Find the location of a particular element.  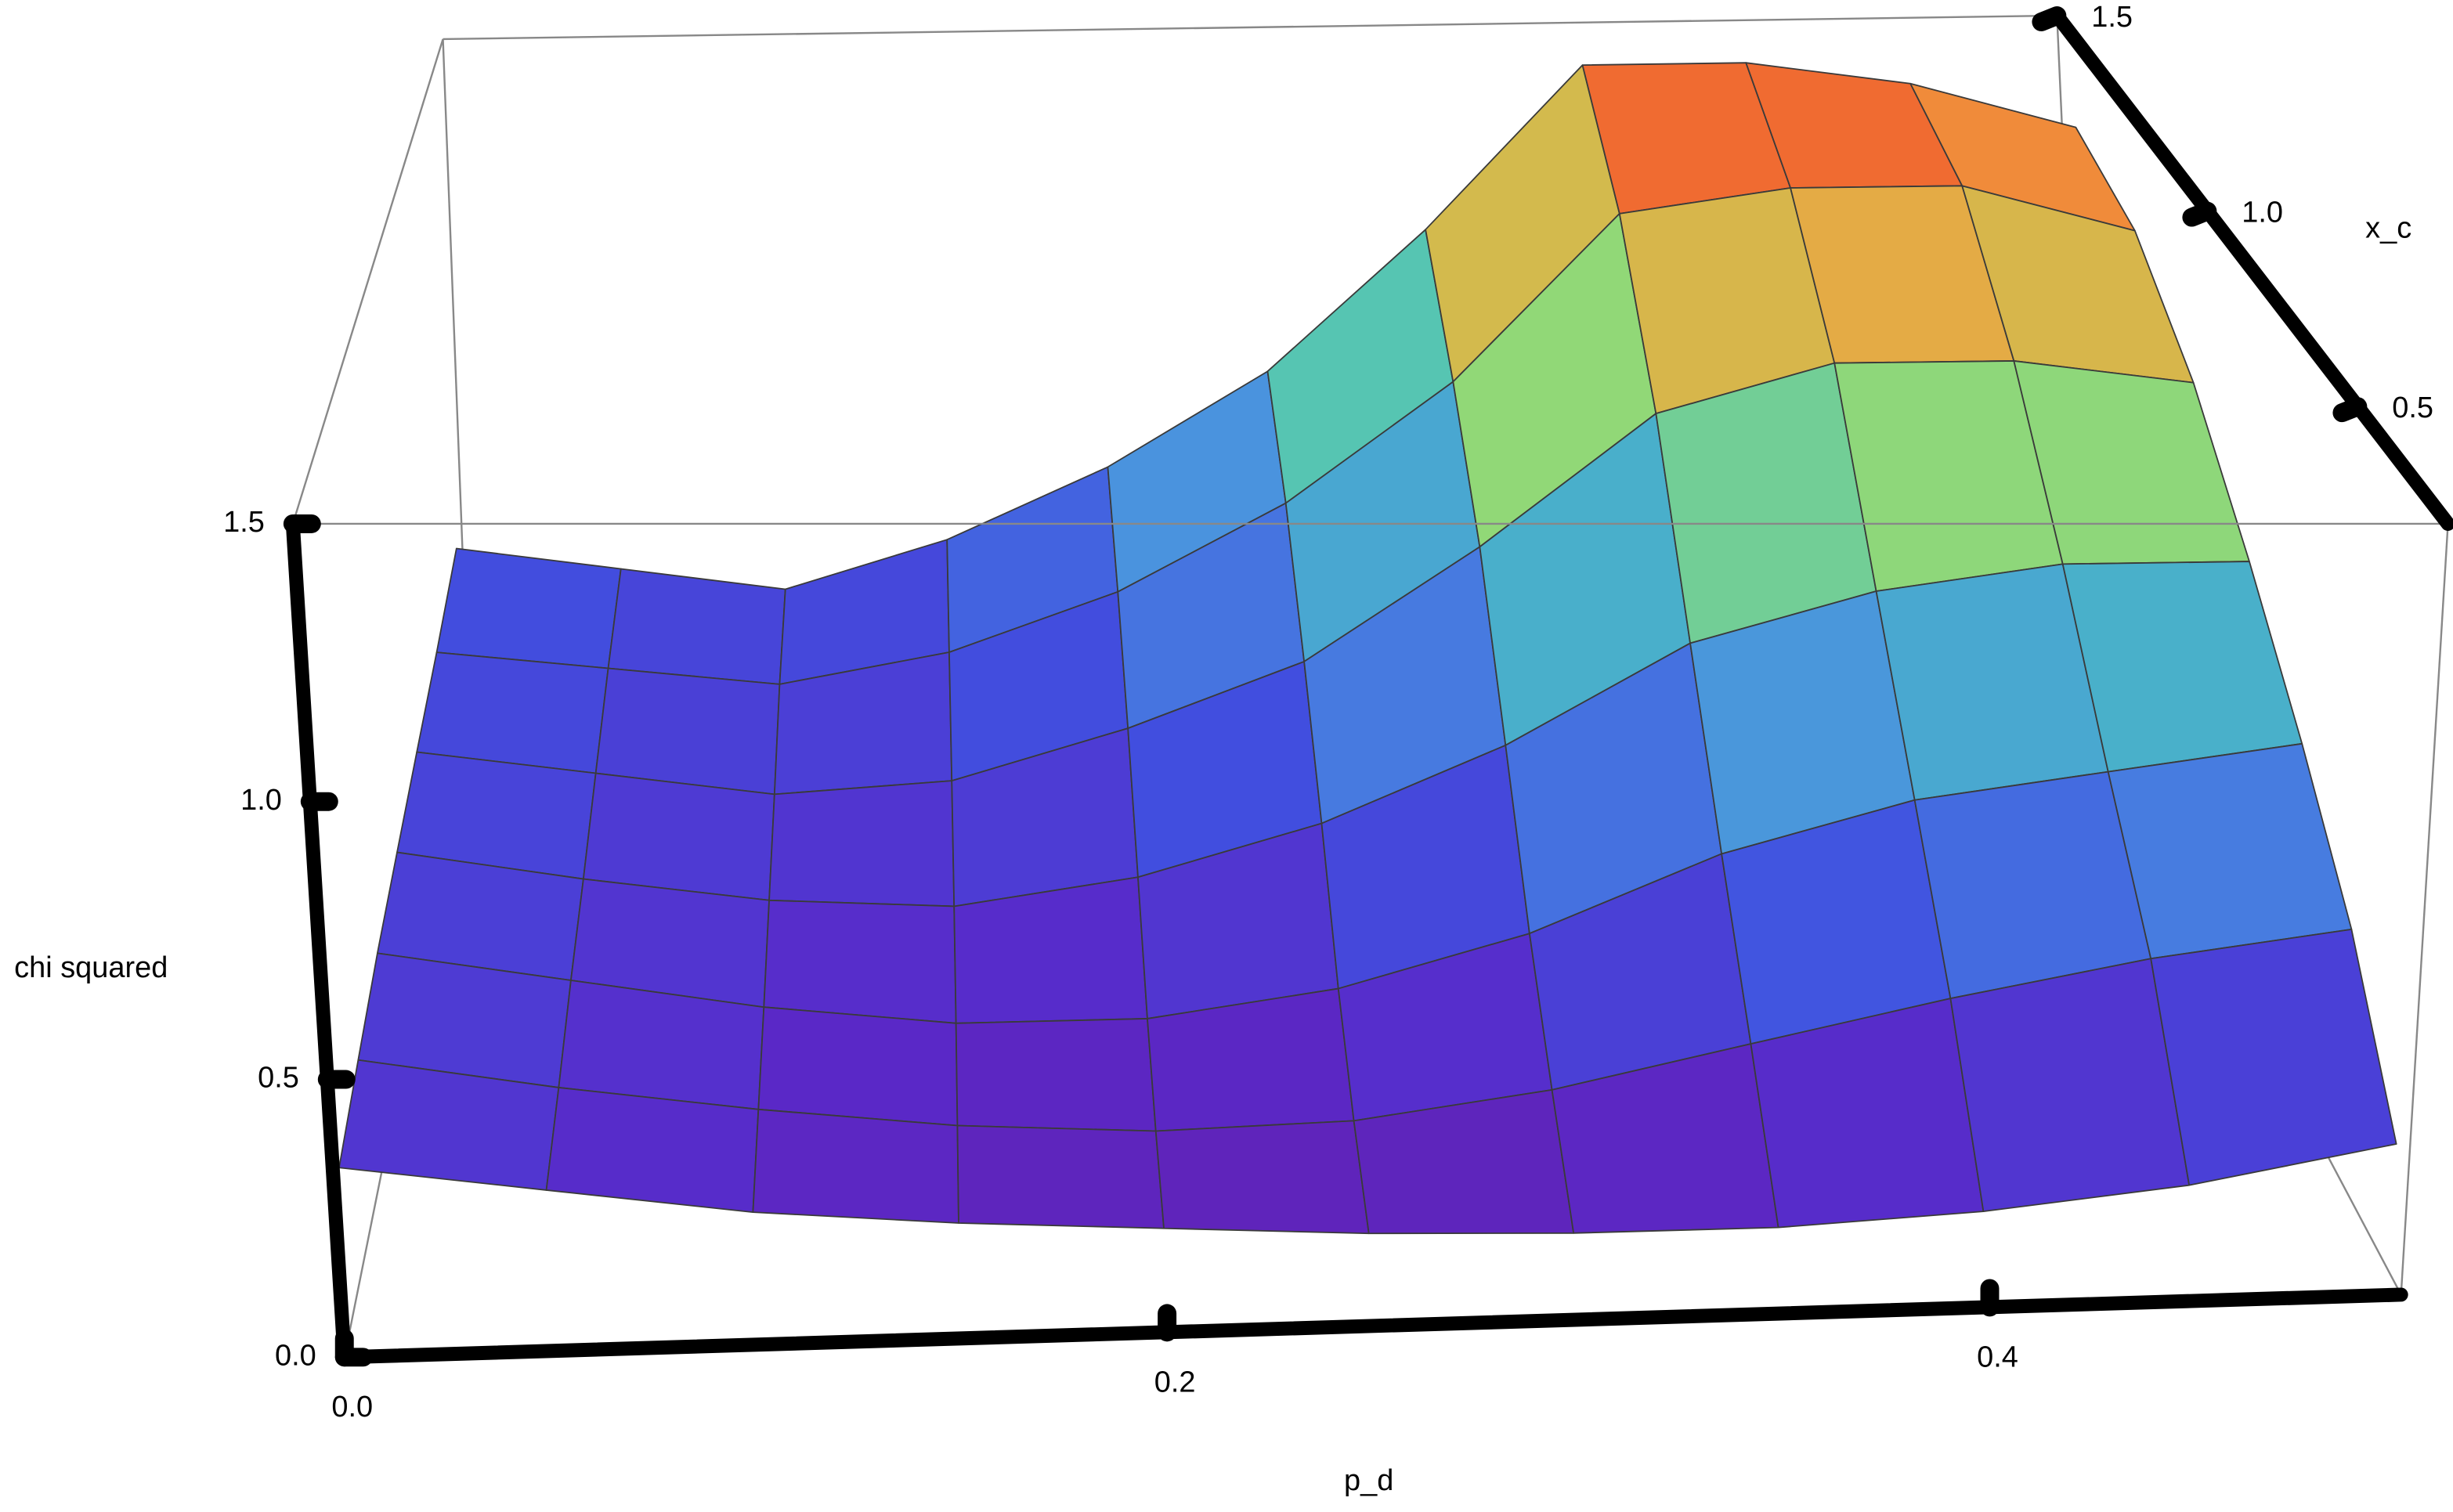

y-tick-label: 1.0 is located at coordinates (2262, 213).